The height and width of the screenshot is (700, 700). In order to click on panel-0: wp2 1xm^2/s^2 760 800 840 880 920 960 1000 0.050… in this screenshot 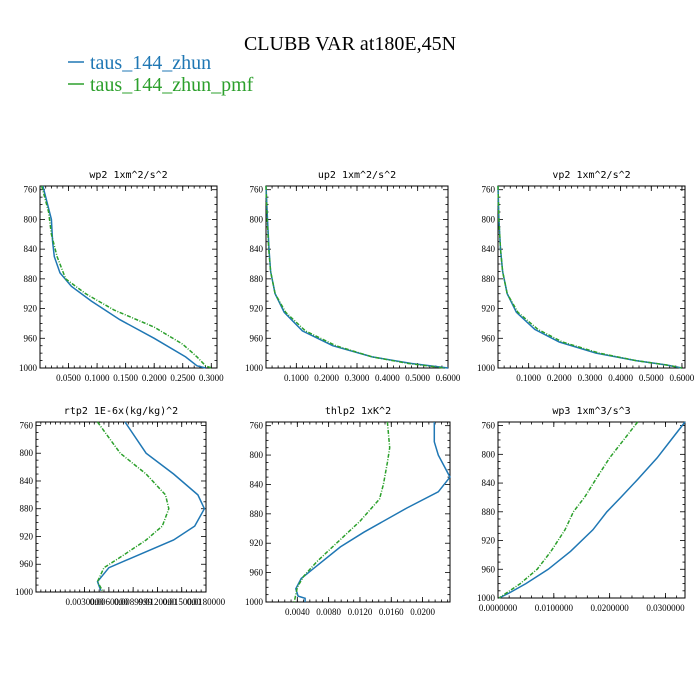, I will do `click(121, 276)`.